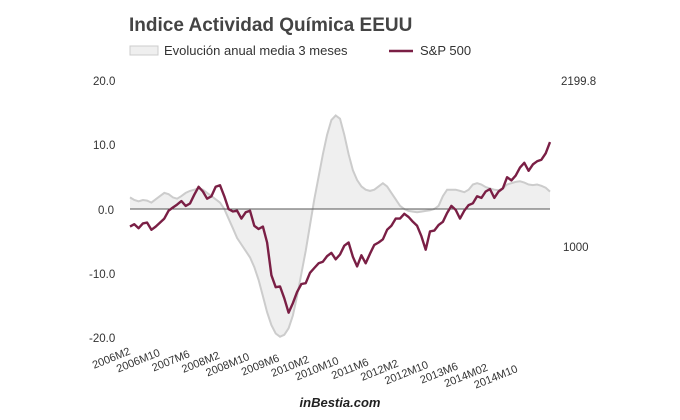 This screenshot has width=680, height=420. Describe the element at coordinates (104, 146) in the screenshot. I see `y-tick-label: 10.0` at that location.